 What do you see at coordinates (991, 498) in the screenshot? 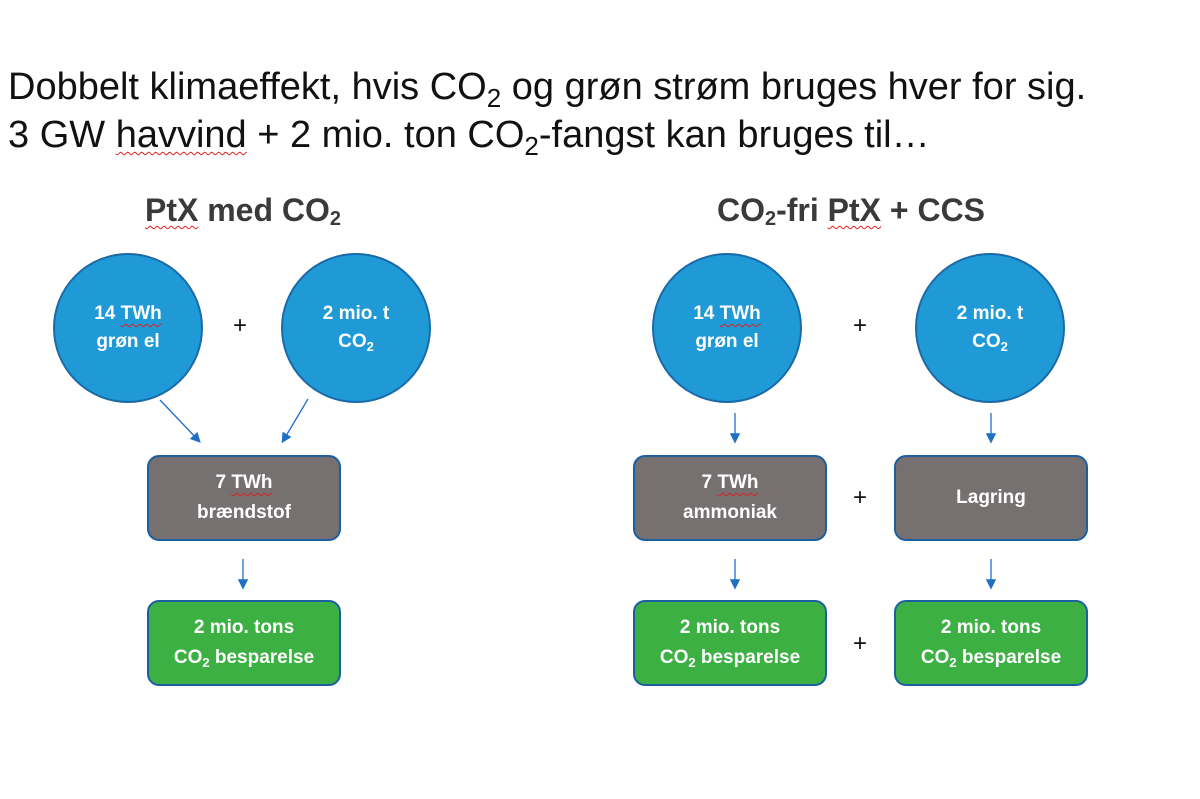
I see `right-storage-box: Lagring` at bounding box center [991, 498].